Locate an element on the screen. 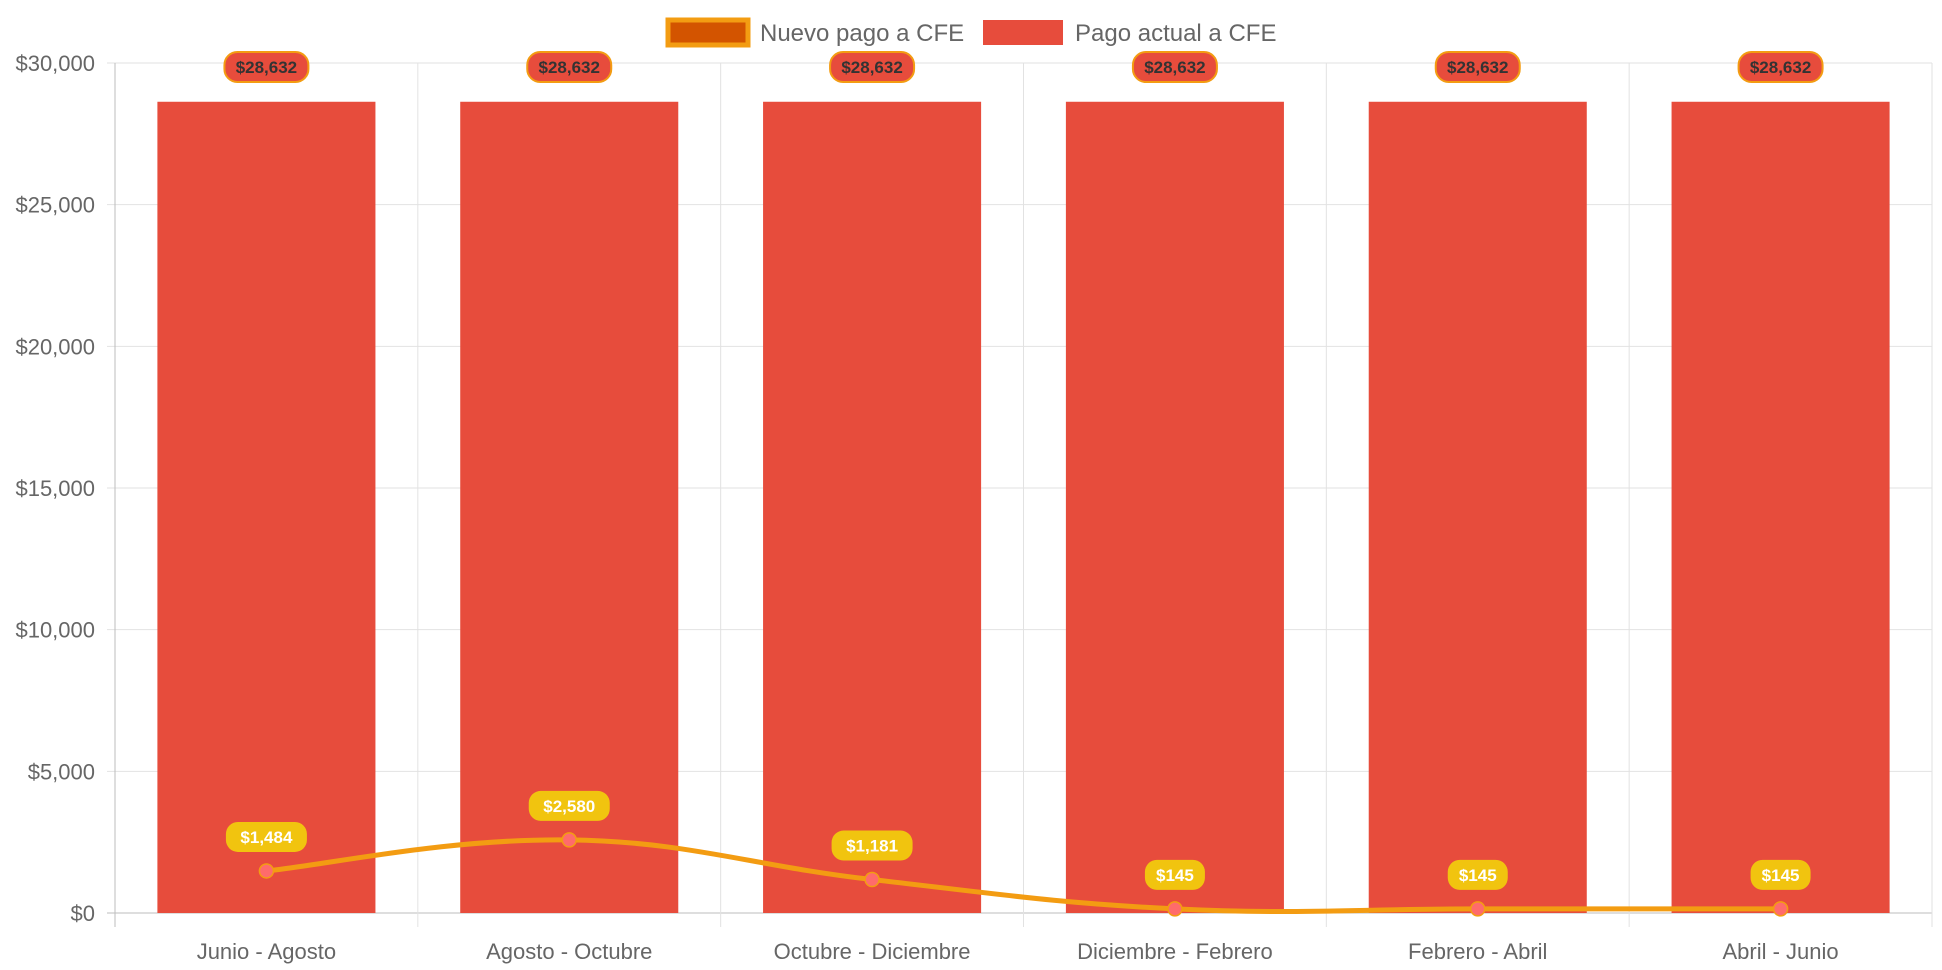  x-tick-label: Diciembre - Febrero is located at coordinates (1175, 951).